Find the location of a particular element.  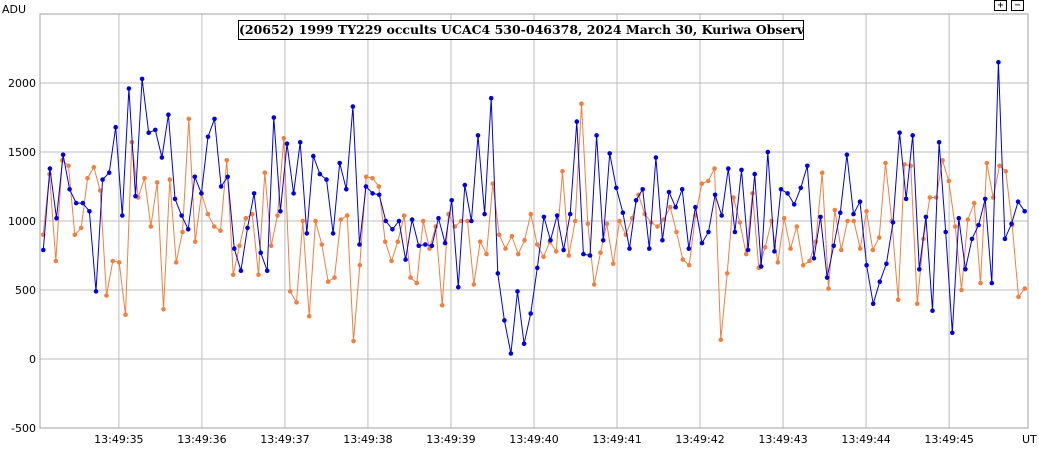

y-tick-label: 1500 is located at coordinates (22, 152).